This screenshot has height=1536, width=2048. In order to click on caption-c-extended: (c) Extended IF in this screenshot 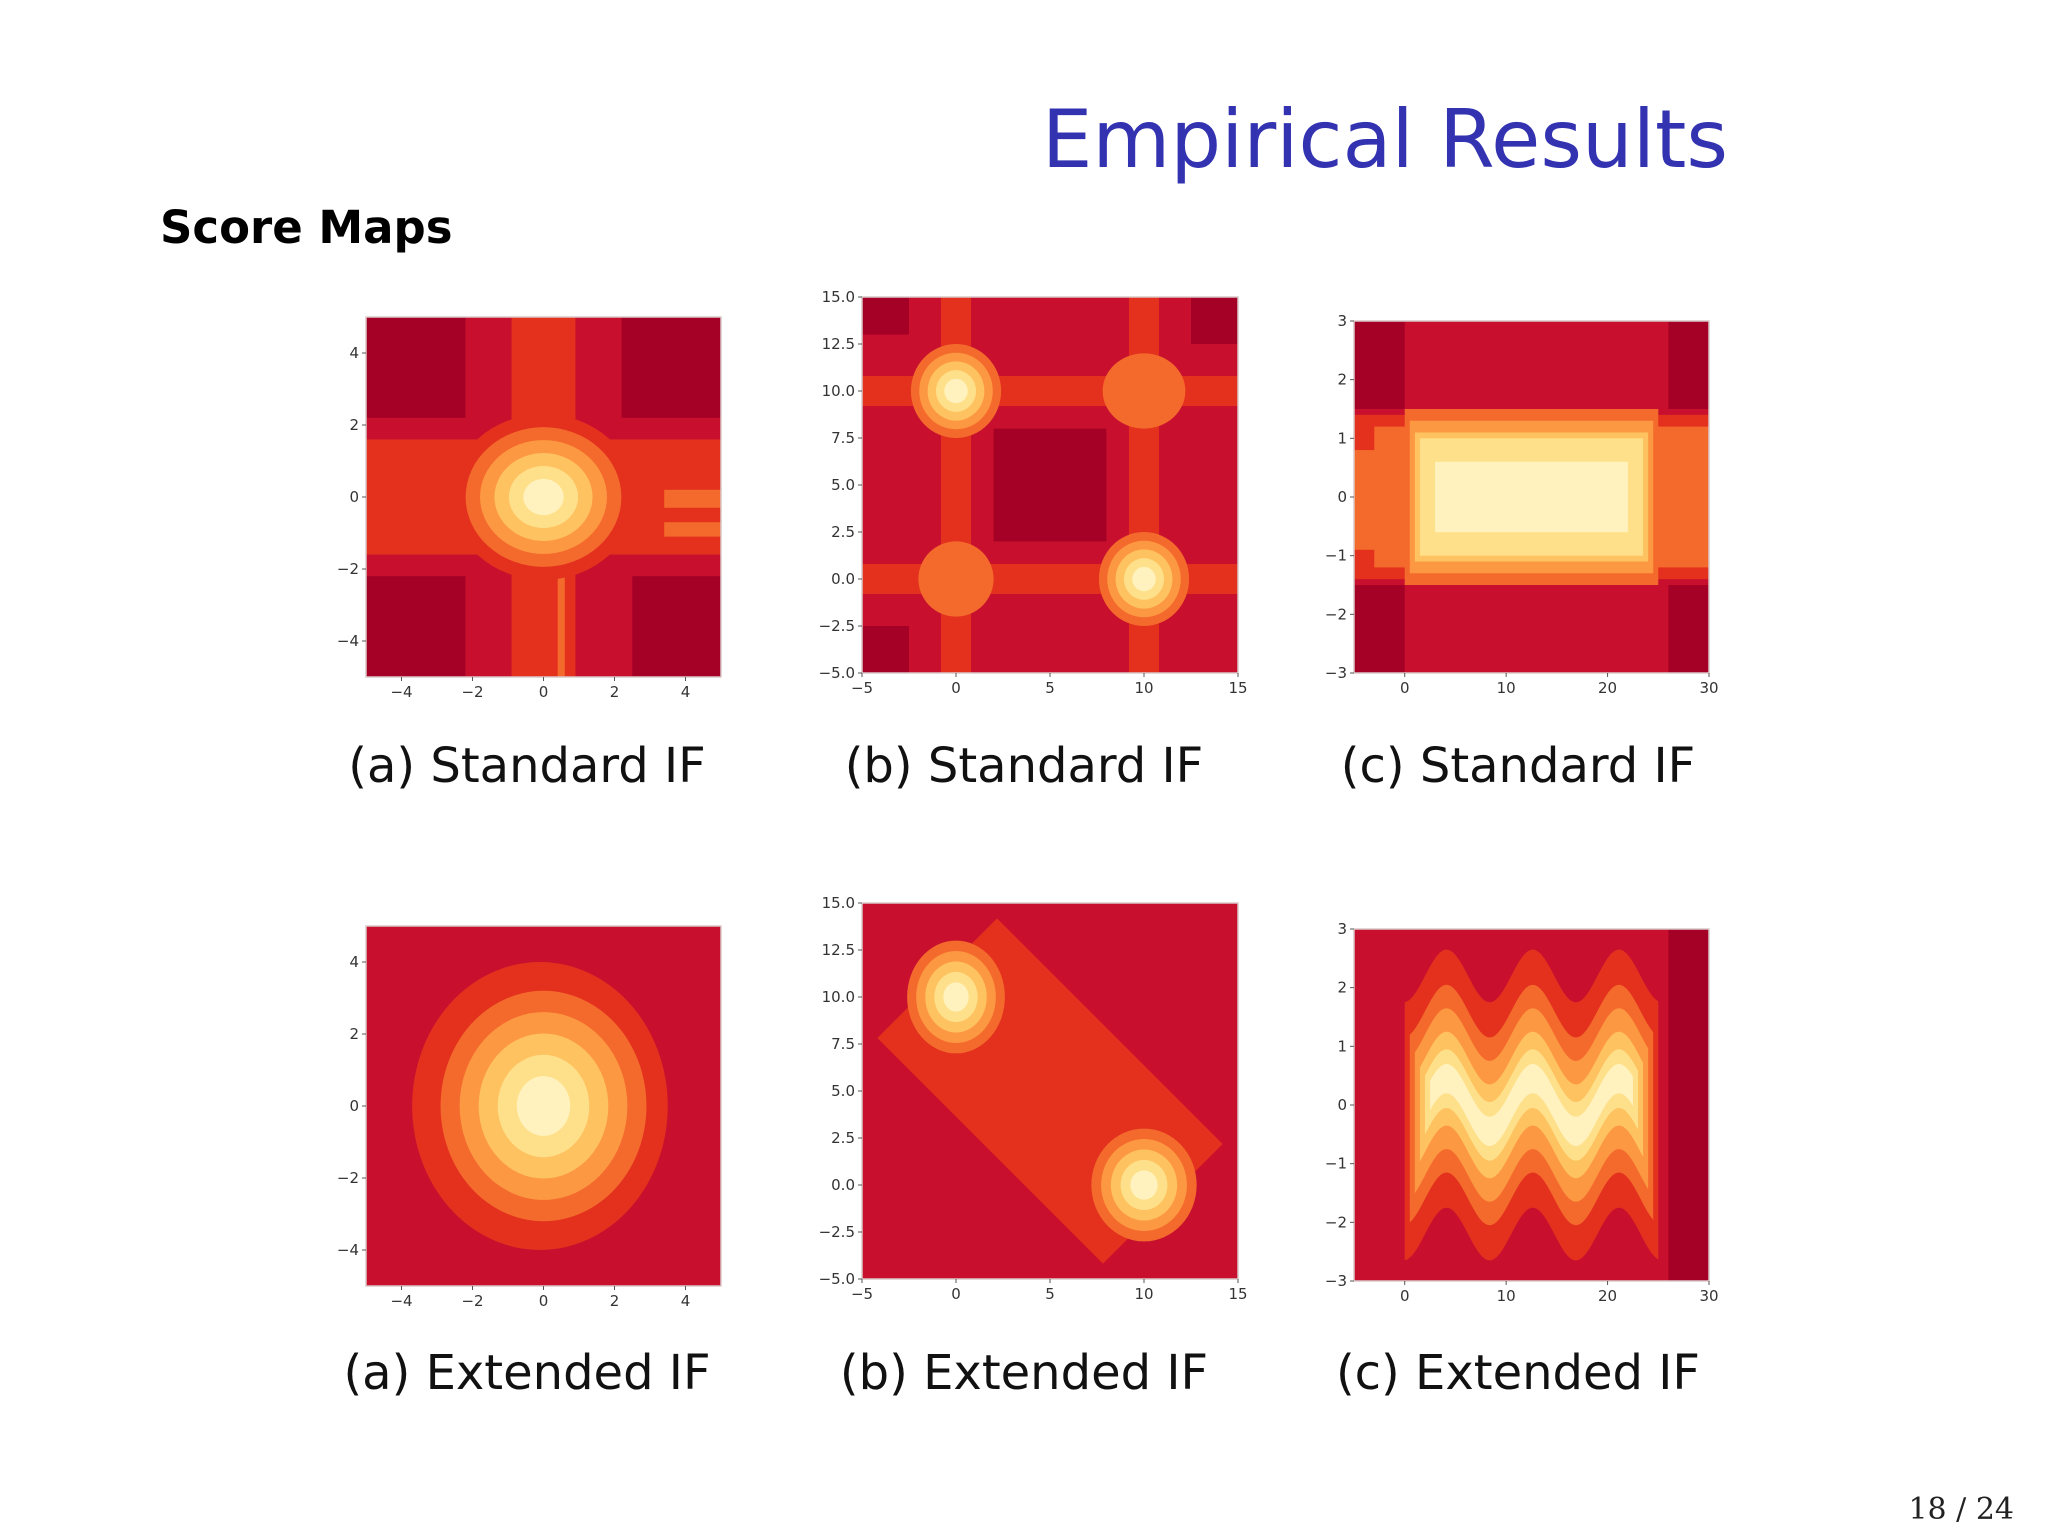, I will do `click(1518, 1373)`.